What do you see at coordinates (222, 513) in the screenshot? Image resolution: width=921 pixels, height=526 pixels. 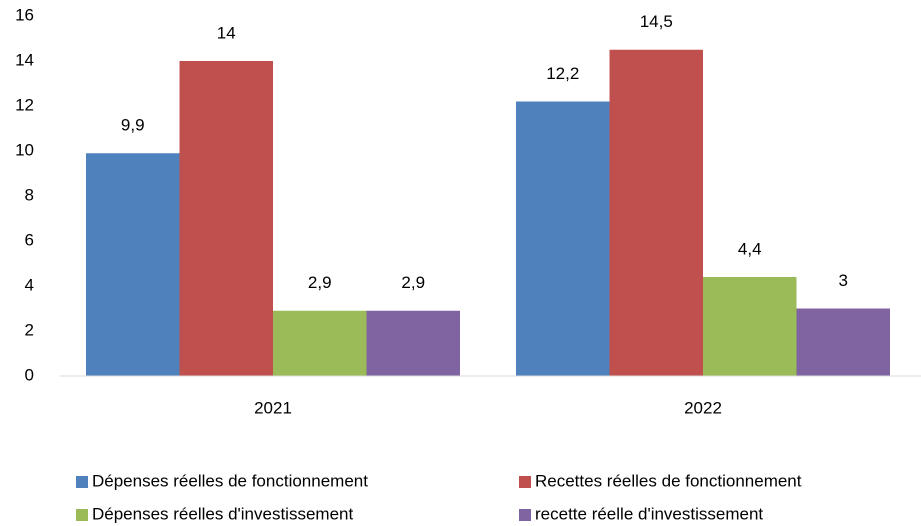 I see `legend-label: Dépenses réelles d'investissement` at bounding box center [222, 513].